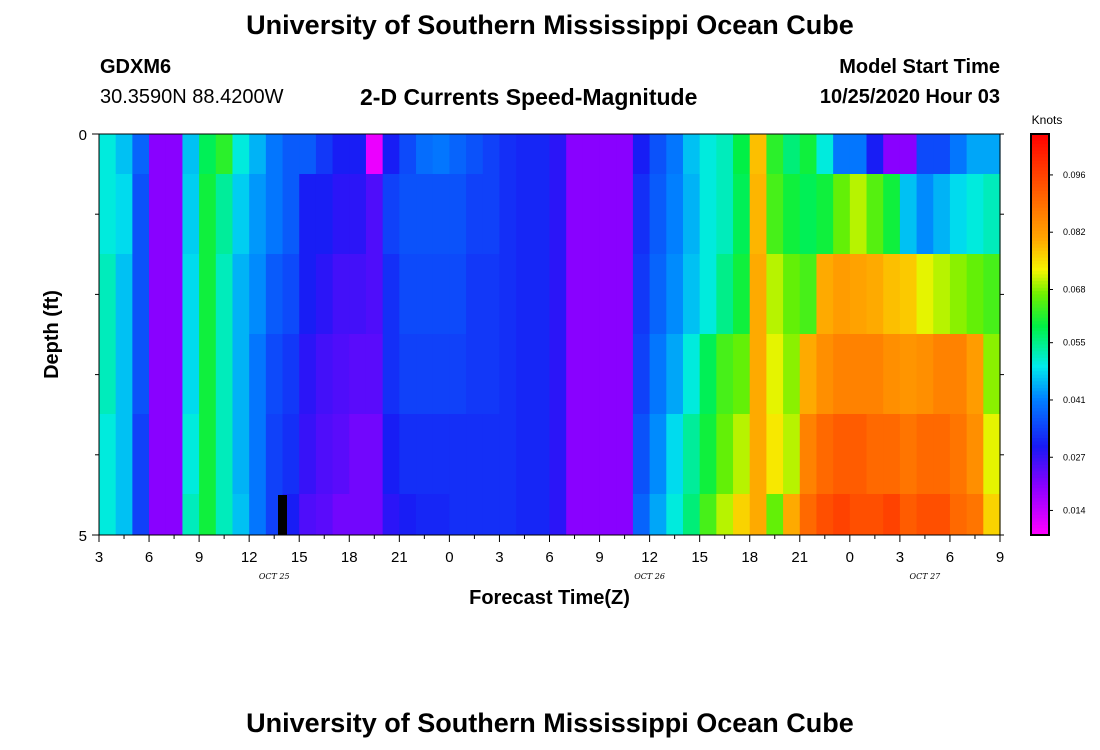 The height and width of the screenshot is (750, 1100). What do you see at coordinates (850, 557) in the screenshot?
I see `x-tick-label: 0` at bounding box center [850, 557].